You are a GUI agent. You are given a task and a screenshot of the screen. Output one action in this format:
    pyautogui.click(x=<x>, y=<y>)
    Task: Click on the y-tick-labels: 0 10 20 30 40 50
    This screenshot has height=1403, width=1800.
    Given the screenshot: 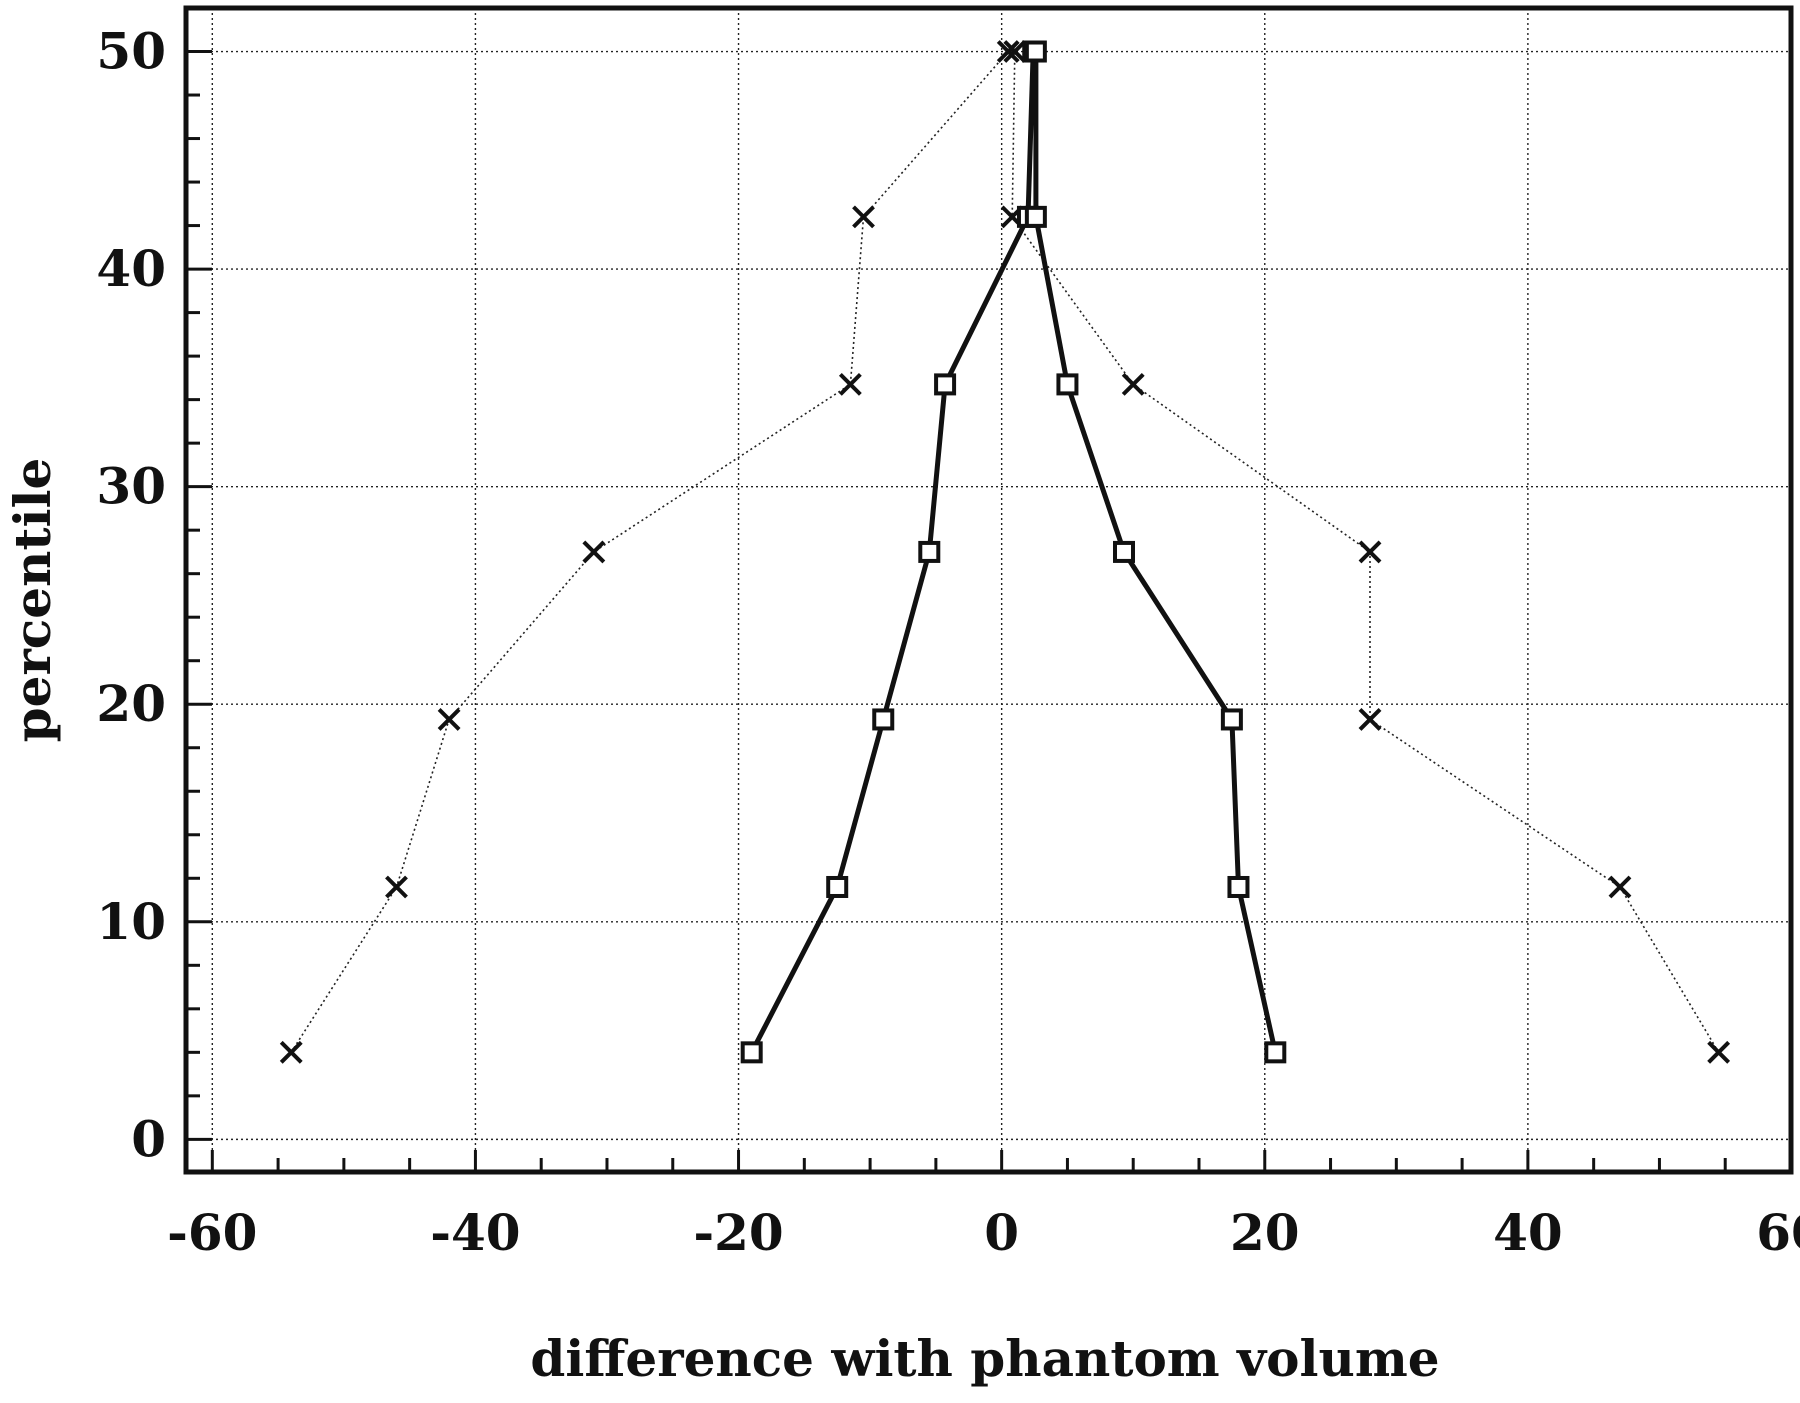 What is the action you would take?
    pyautogui.click(x=131, y=595)
    